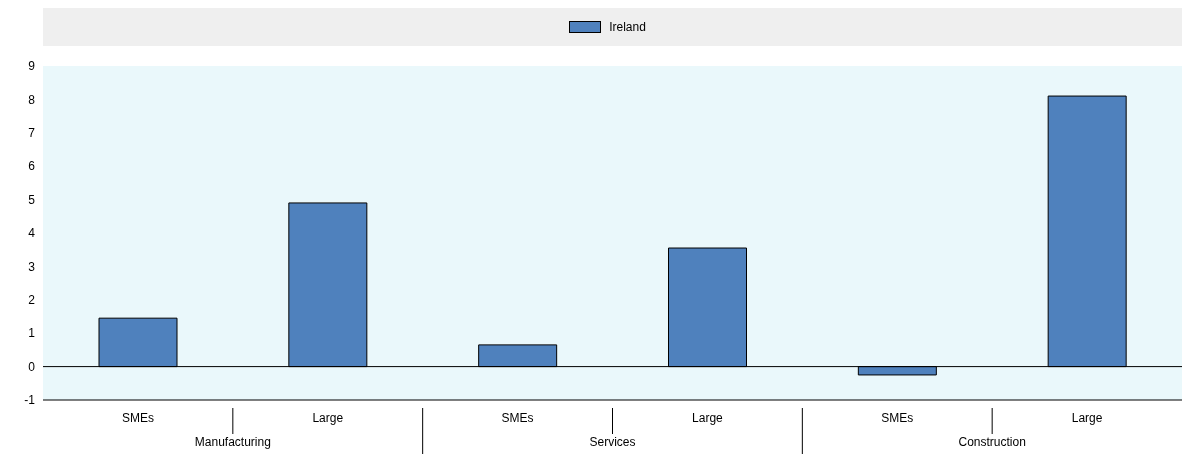  Describe the element at coordinates (32, 99) in the screenshot. I see `y-tick-label: 8` at that location.